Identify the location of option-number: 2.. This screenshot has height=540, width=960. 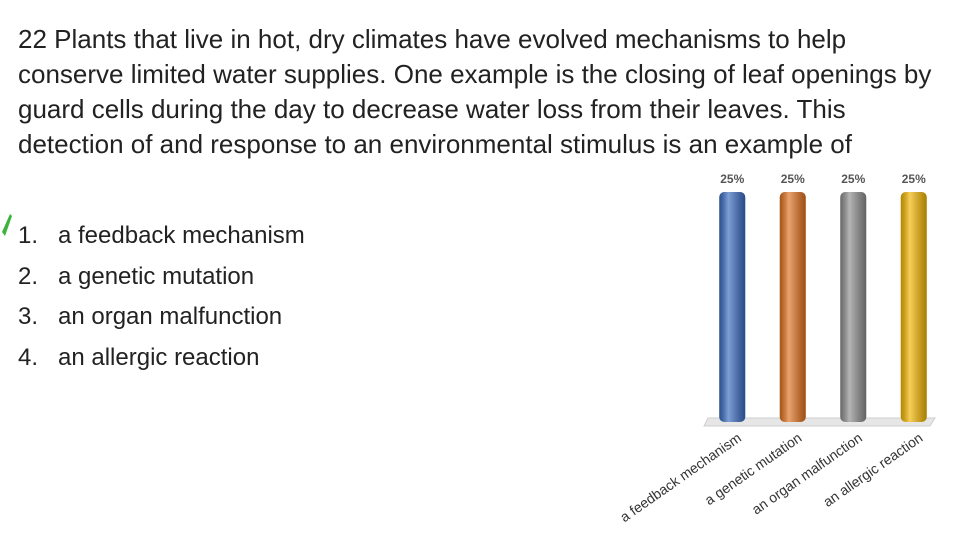
(28, 276).